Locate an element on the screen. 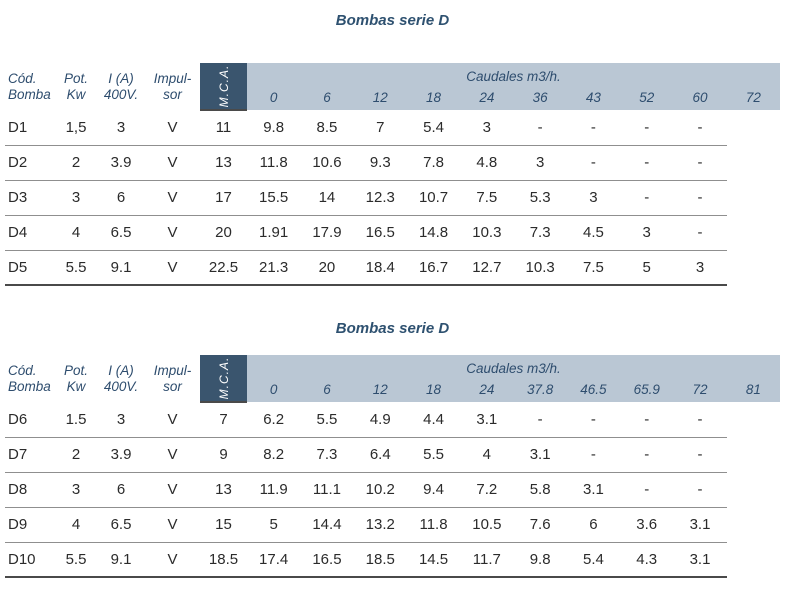 The image size is (799, 597). table-row: D9 4 6.5 V 15 5 14.4 13.2 11.8 10.5 7.6 6 3.6 3.1 is located at coordinates (392, 525).